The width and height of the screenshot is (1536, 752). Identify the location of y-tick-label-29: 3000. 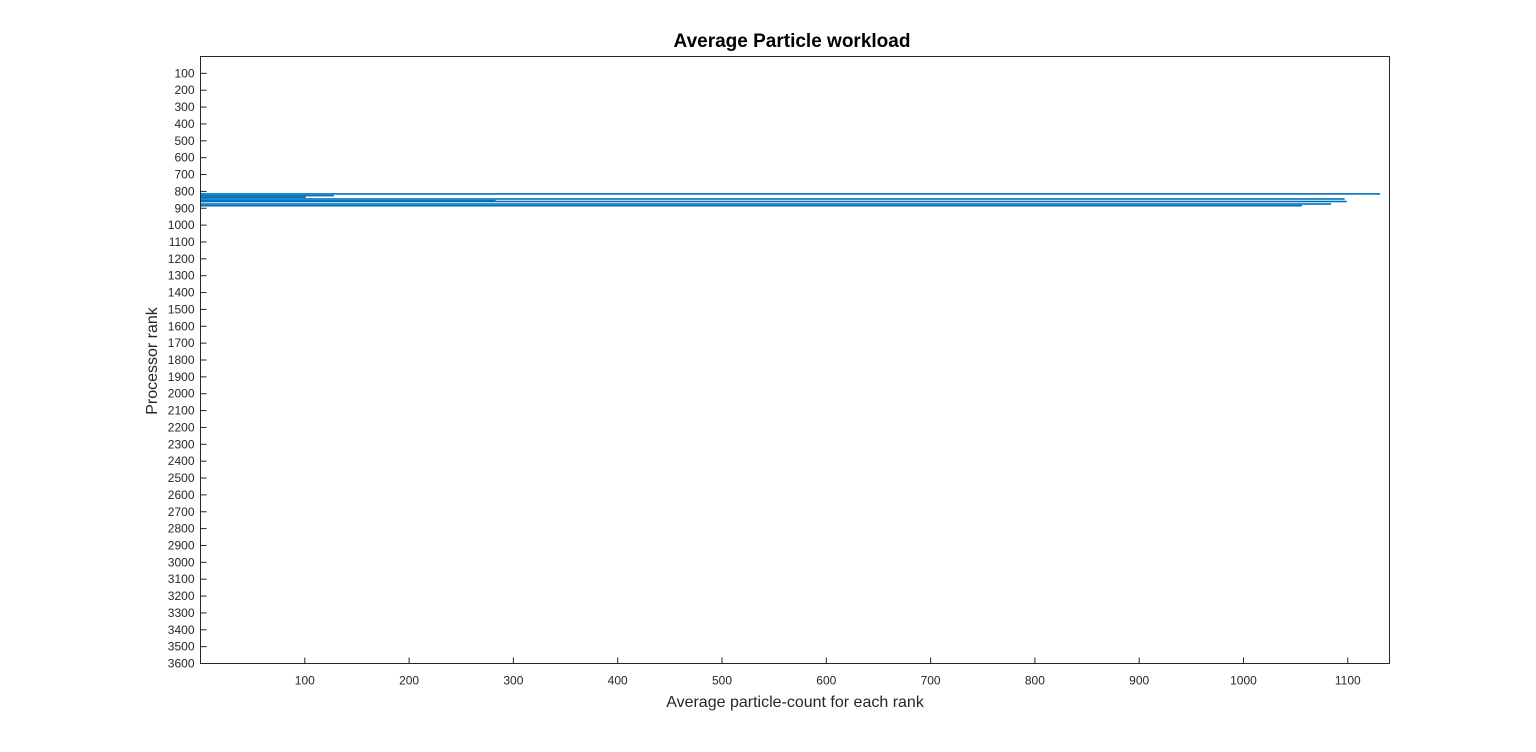
(181, 562).